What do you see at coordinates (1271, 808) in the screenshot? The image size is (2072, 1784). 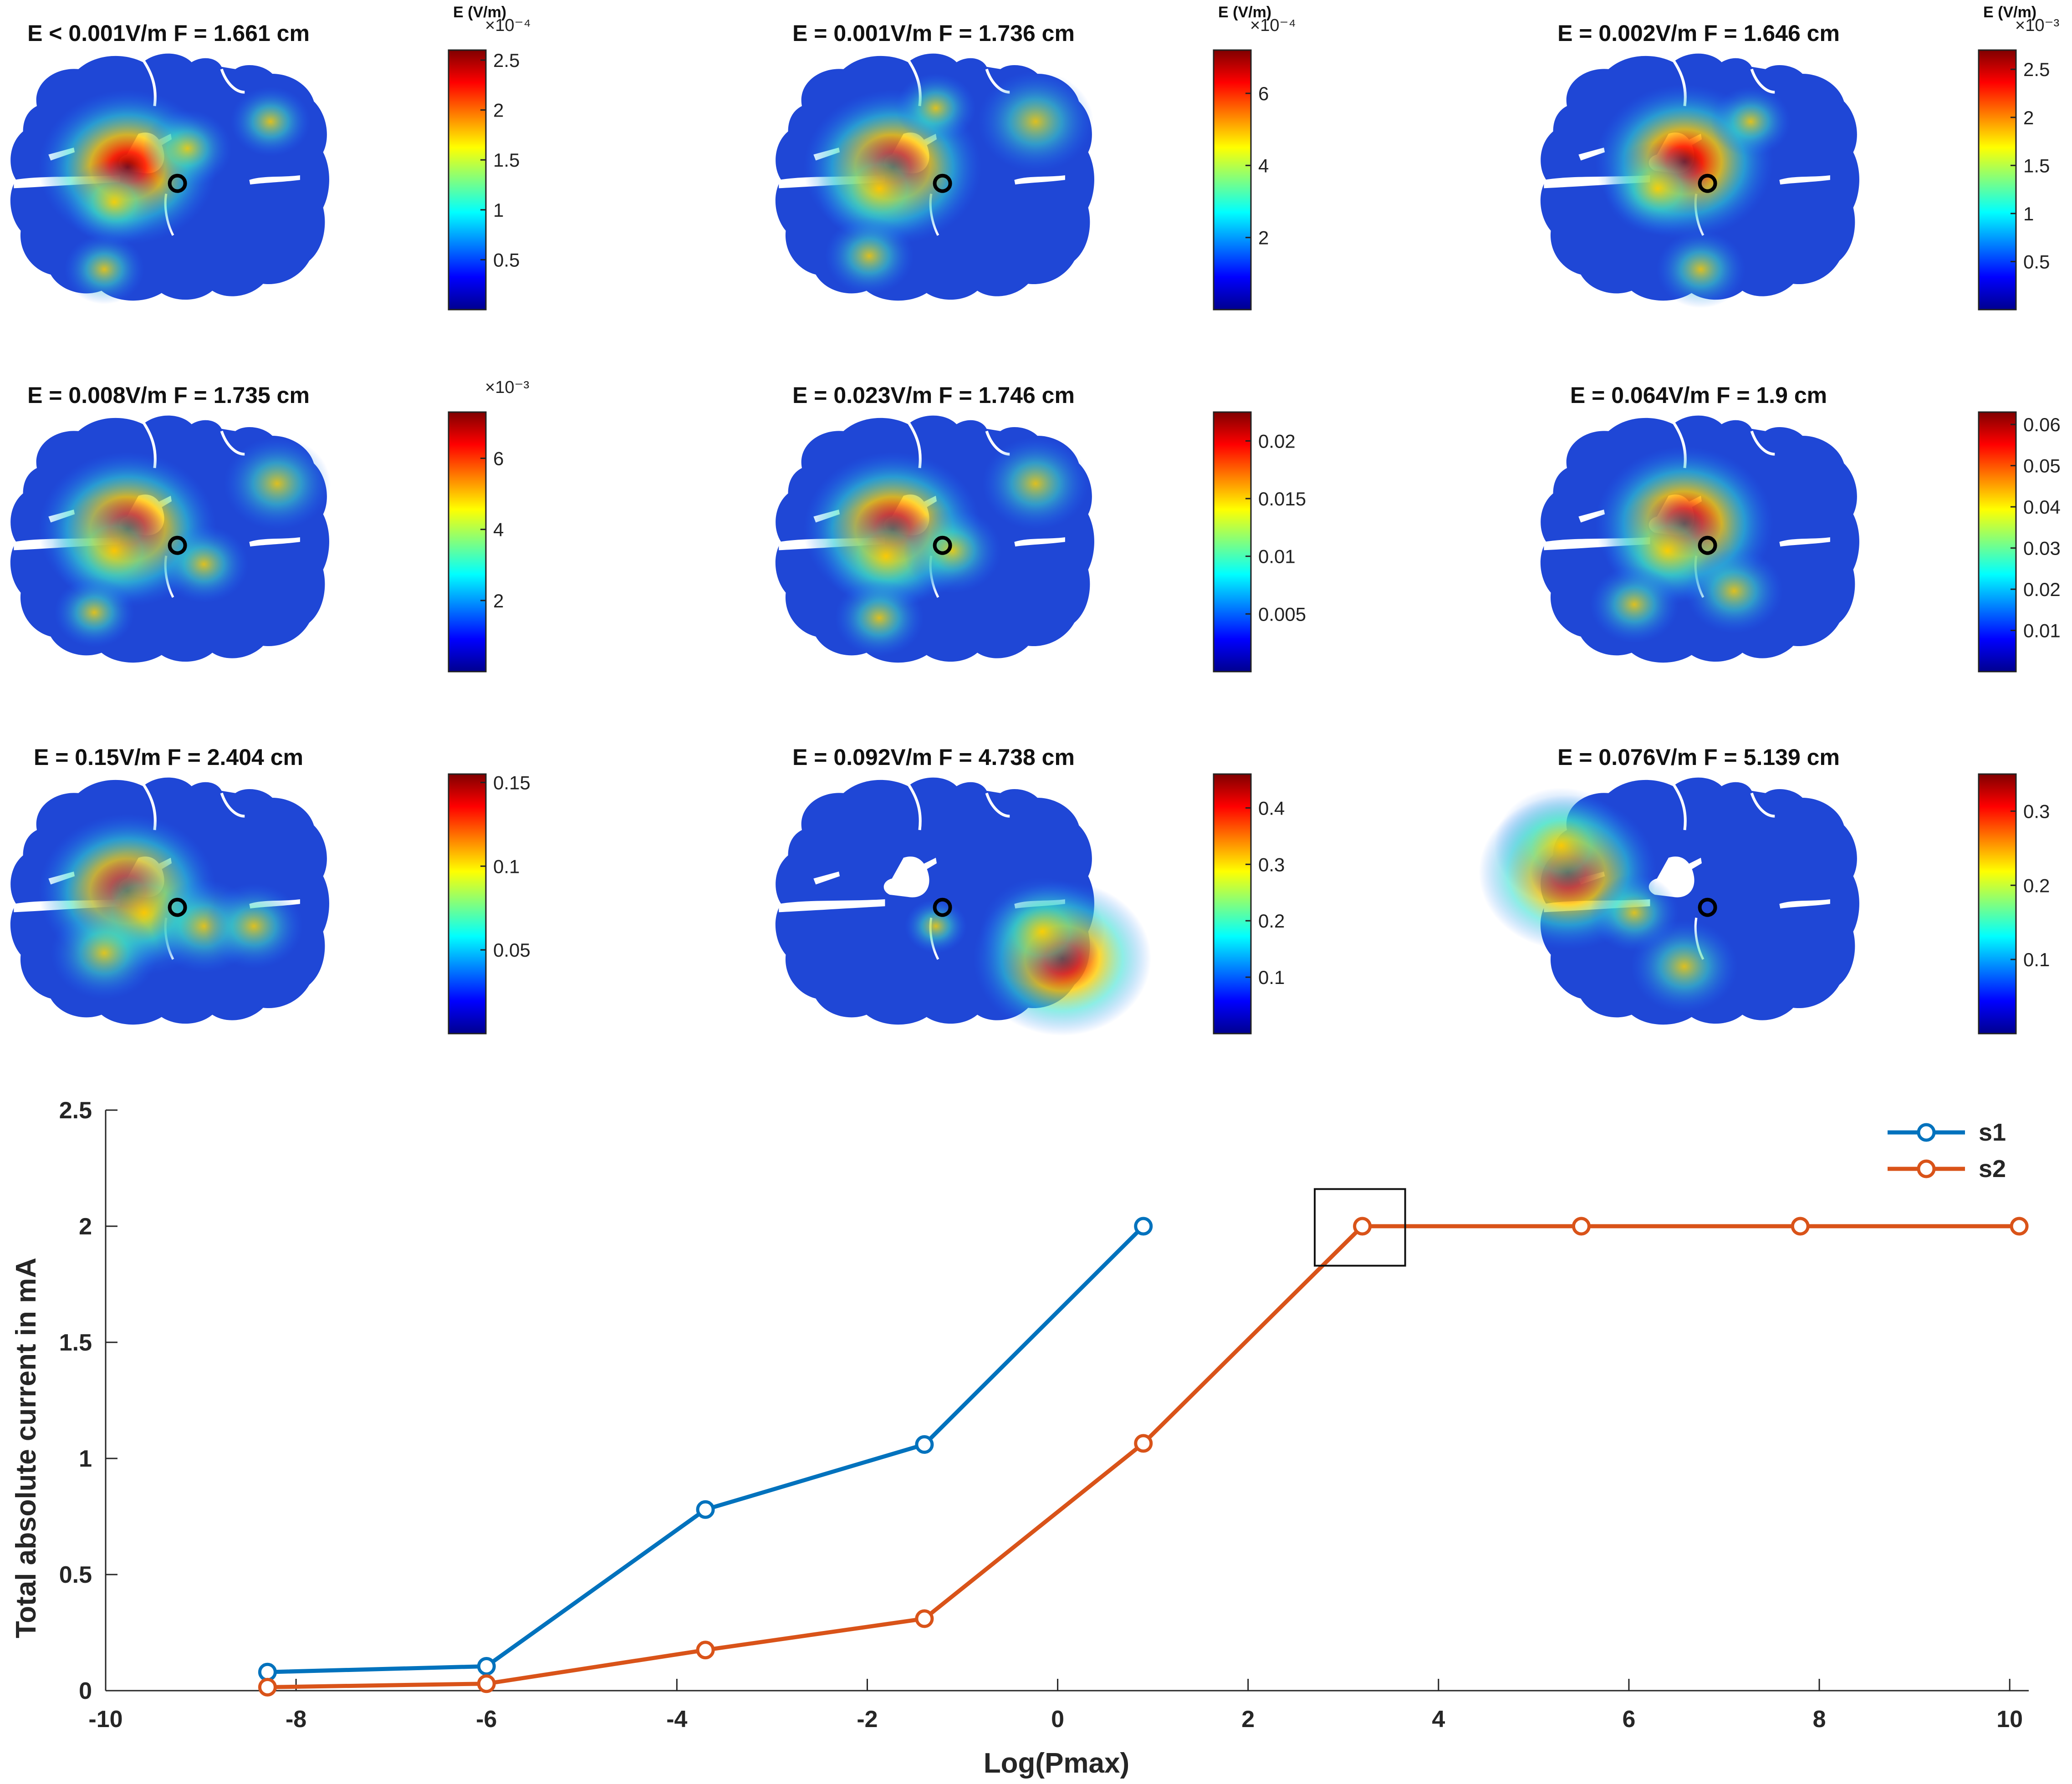 I see `colorbar-tick-label: 0.4` at bounding box center [1271, 808].